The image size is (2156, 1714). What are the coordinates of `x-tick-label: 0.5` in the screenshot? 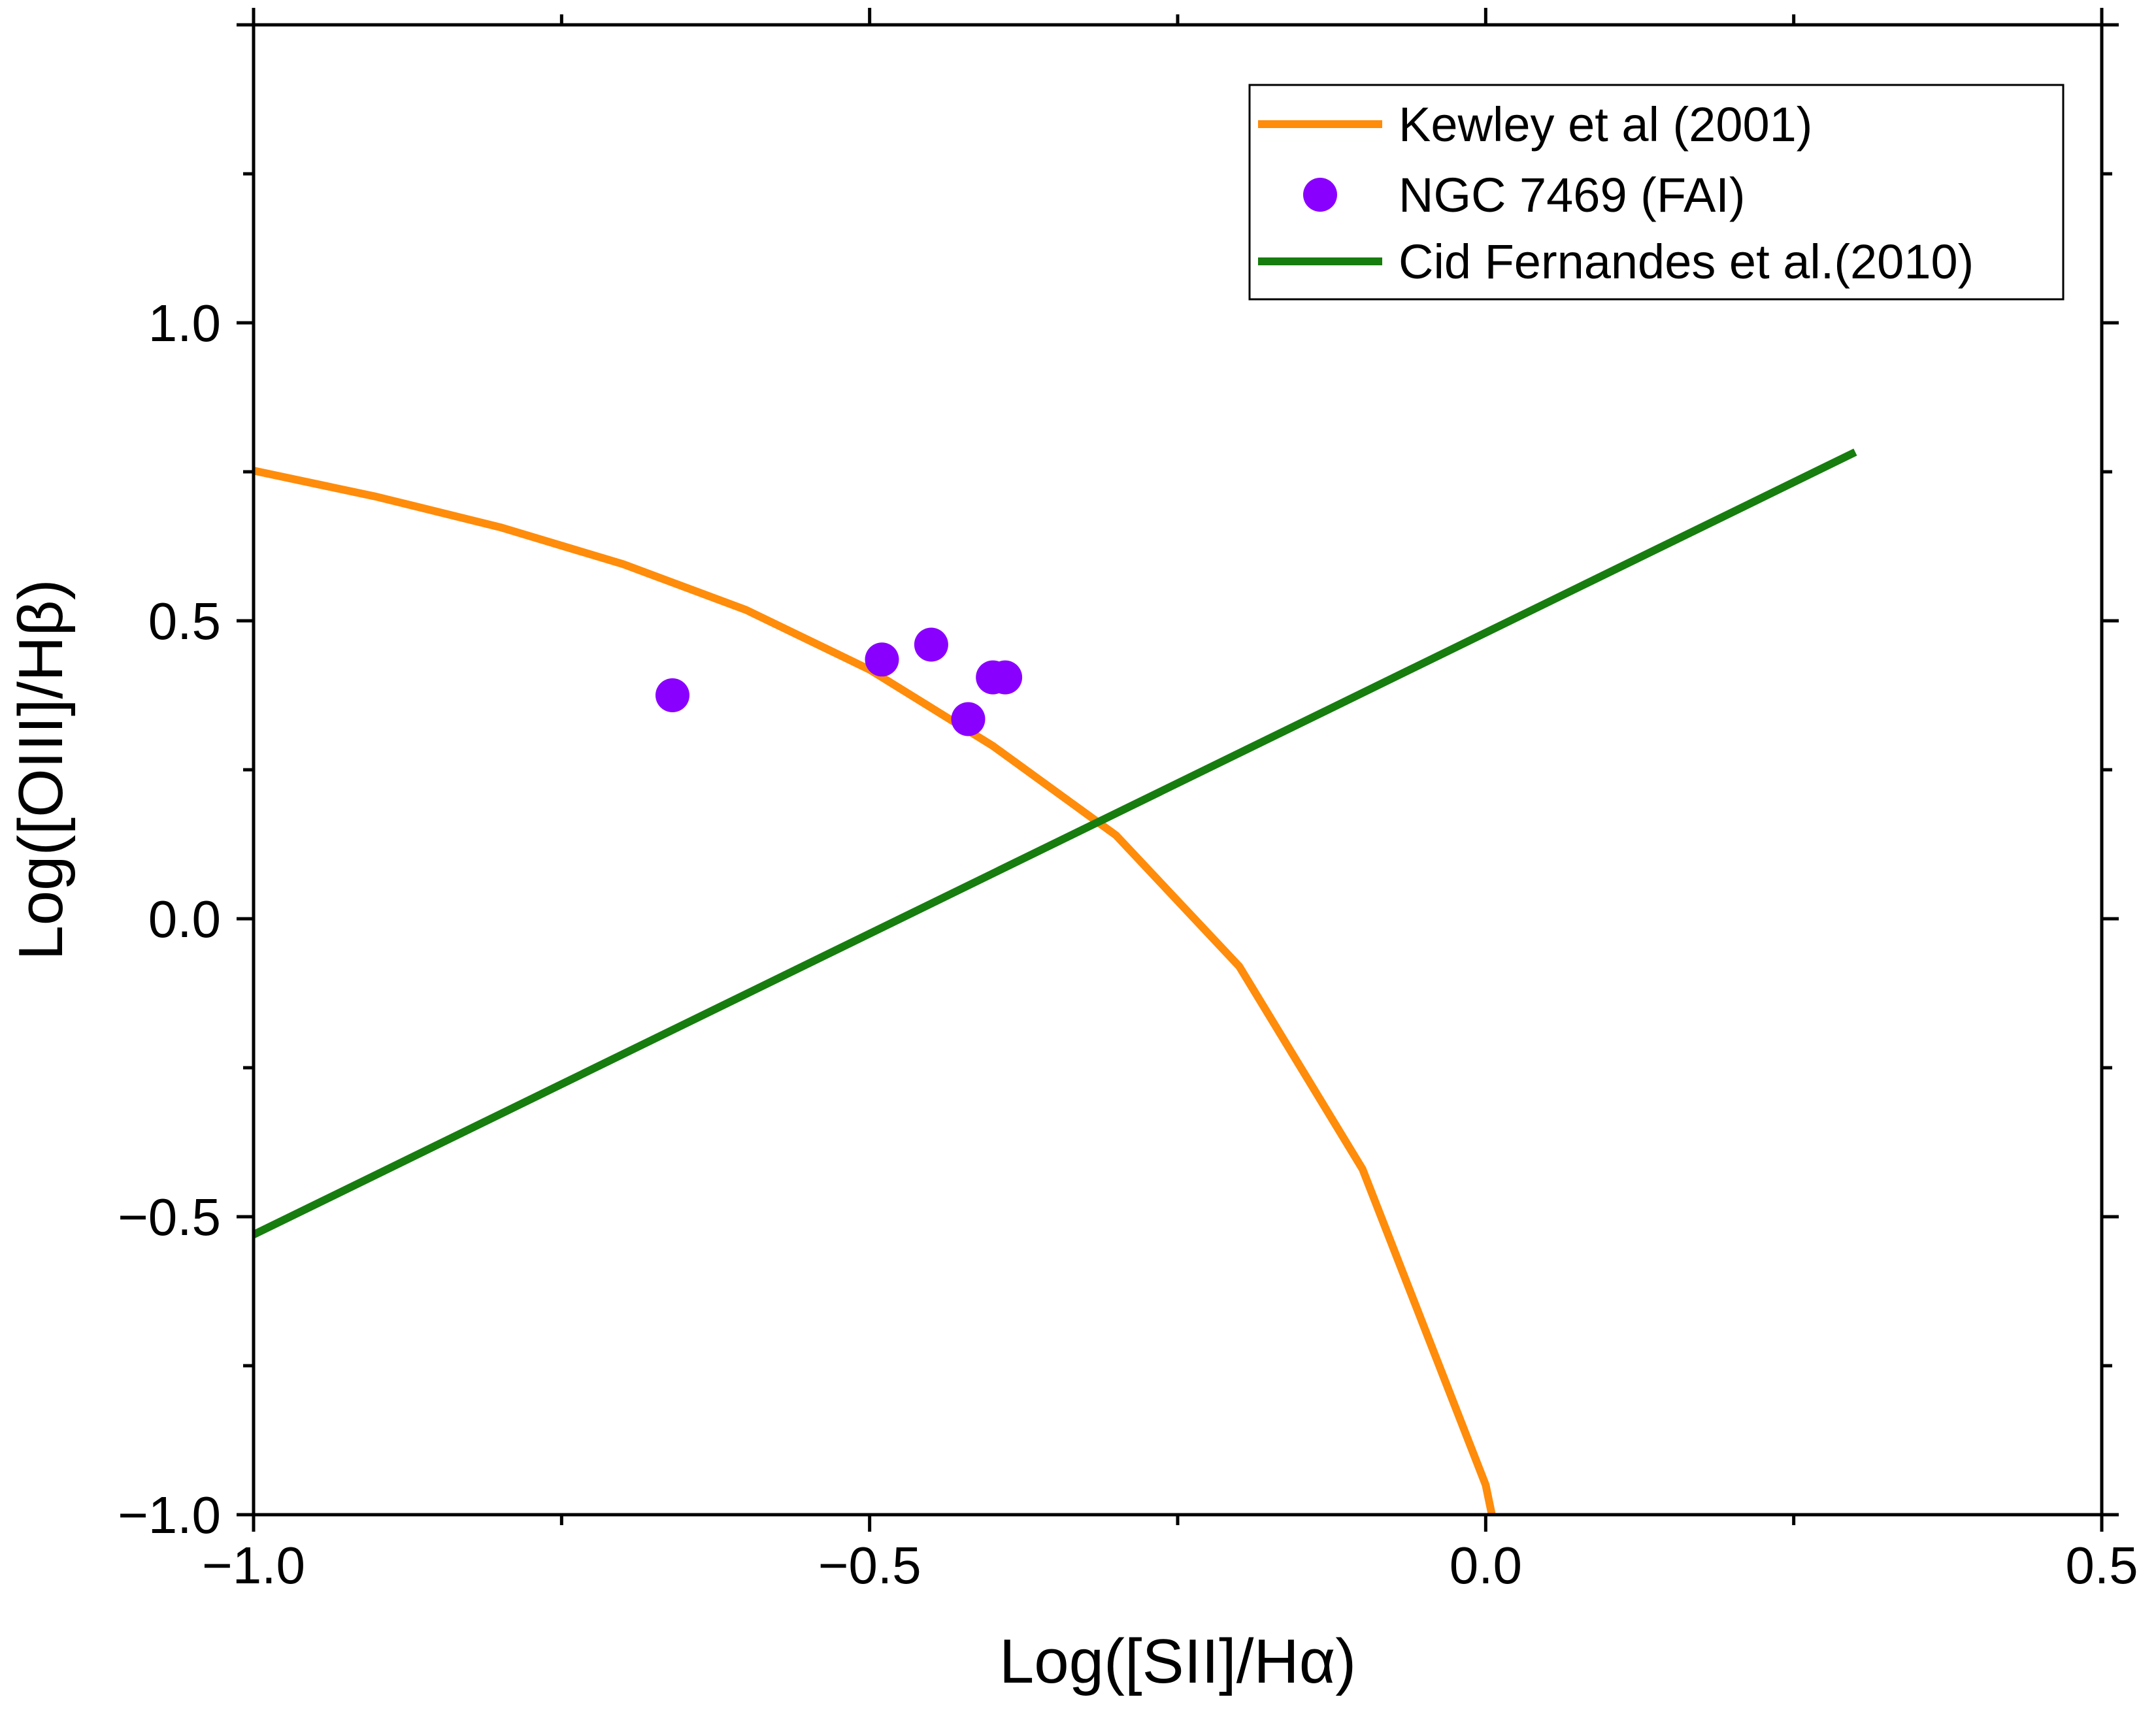 It's located at (2101, 1565).